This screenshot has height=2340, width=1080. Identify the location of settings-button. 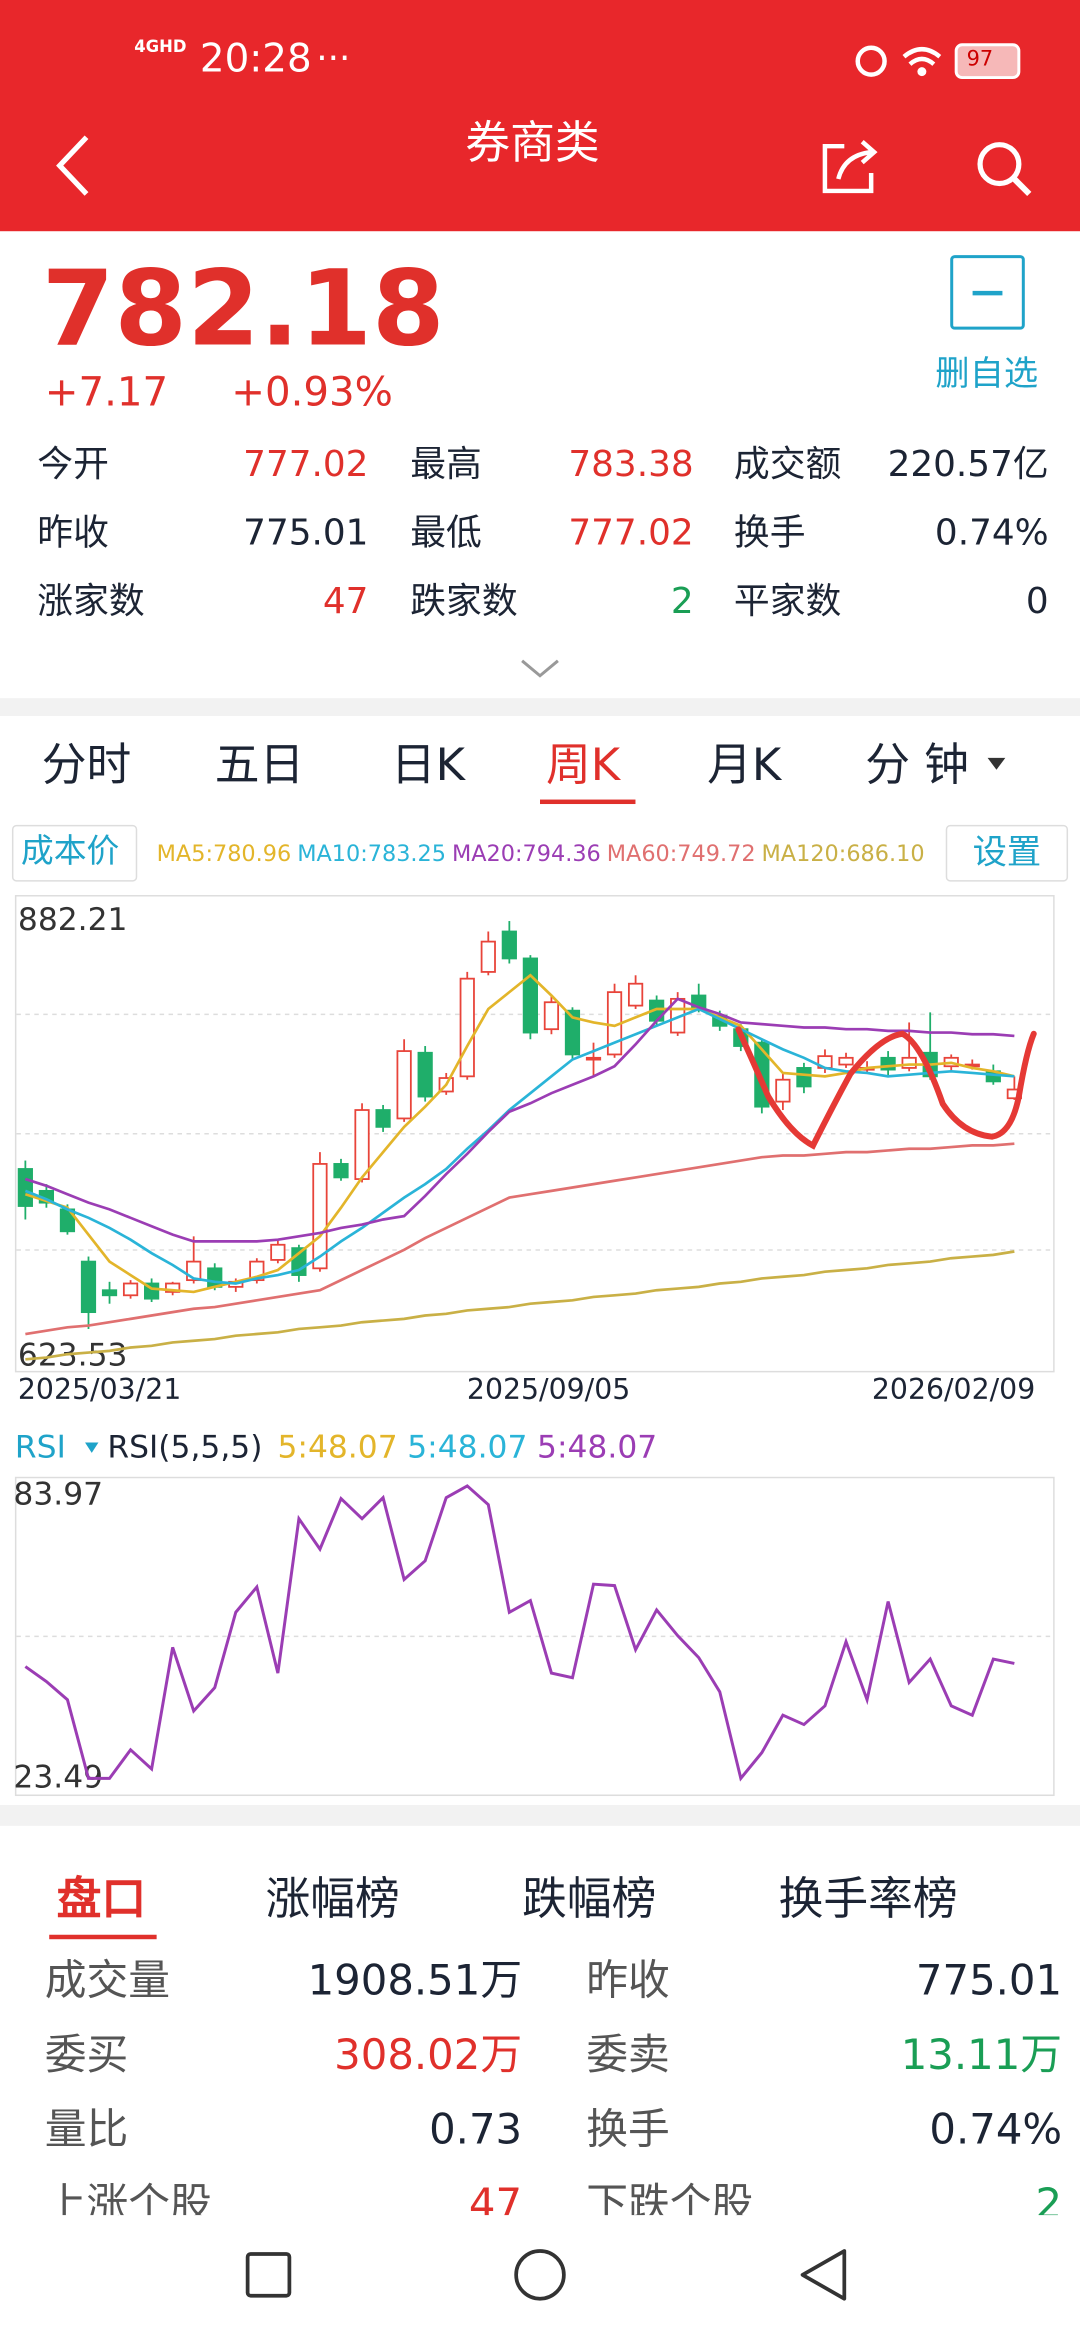
(1007, 853).